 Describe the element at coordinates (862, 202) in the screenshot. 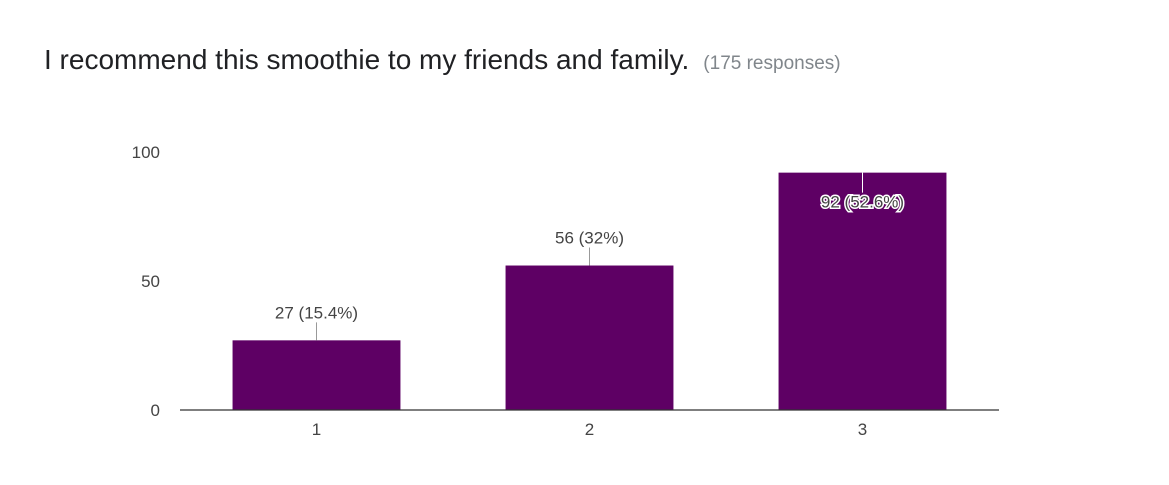

I see `data-label: 92 (52.6%)` at that location.